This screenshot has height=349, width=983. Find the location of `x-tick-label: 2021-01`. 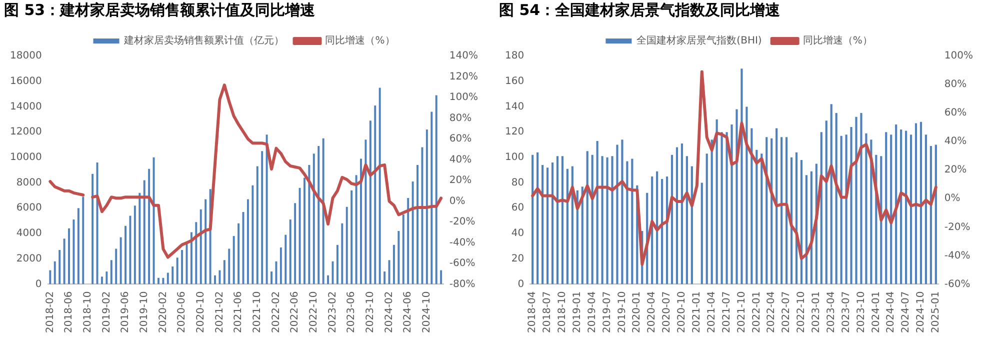

x-tick-label: 2021-01 is located at coordinates (696, 312).